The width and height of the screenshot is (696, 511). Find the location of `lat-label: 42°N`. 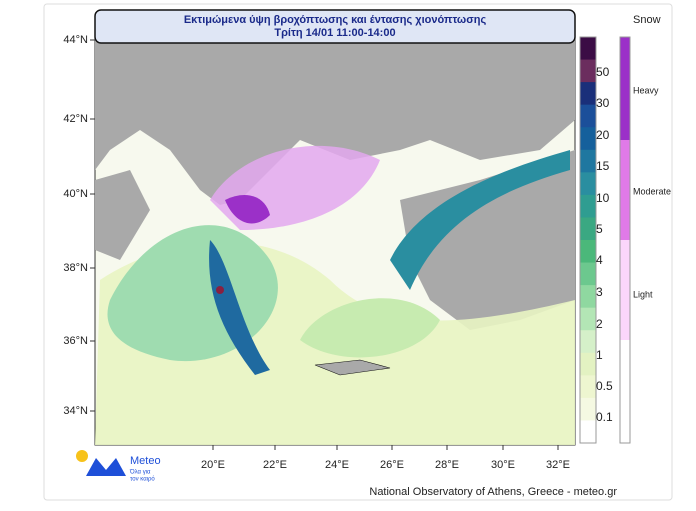

lat-label: 42°N is located at coordinates (75, 119).